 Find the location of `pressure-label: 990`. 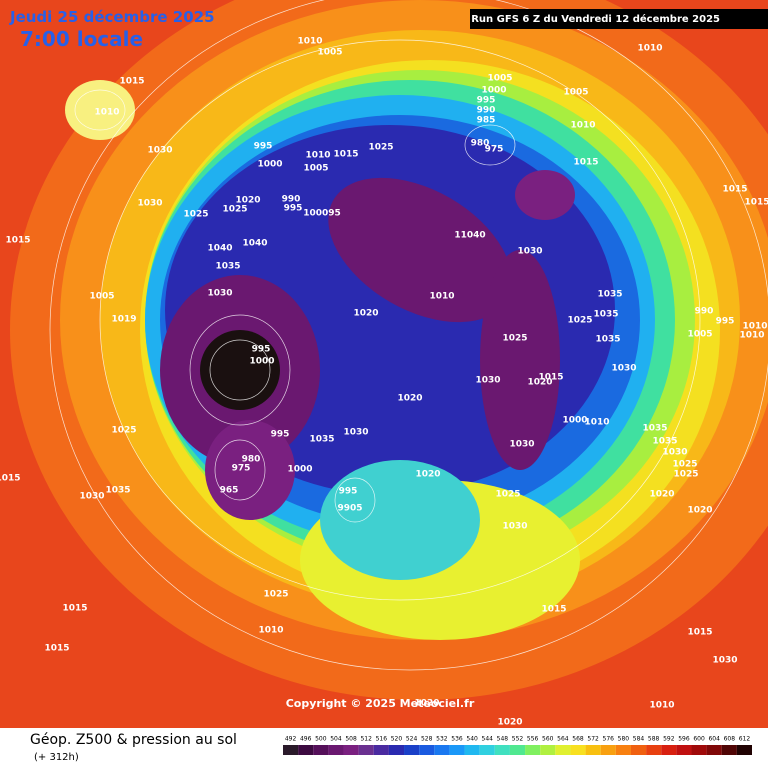

pressure-label: 990 is located at coordinates (291, 200).